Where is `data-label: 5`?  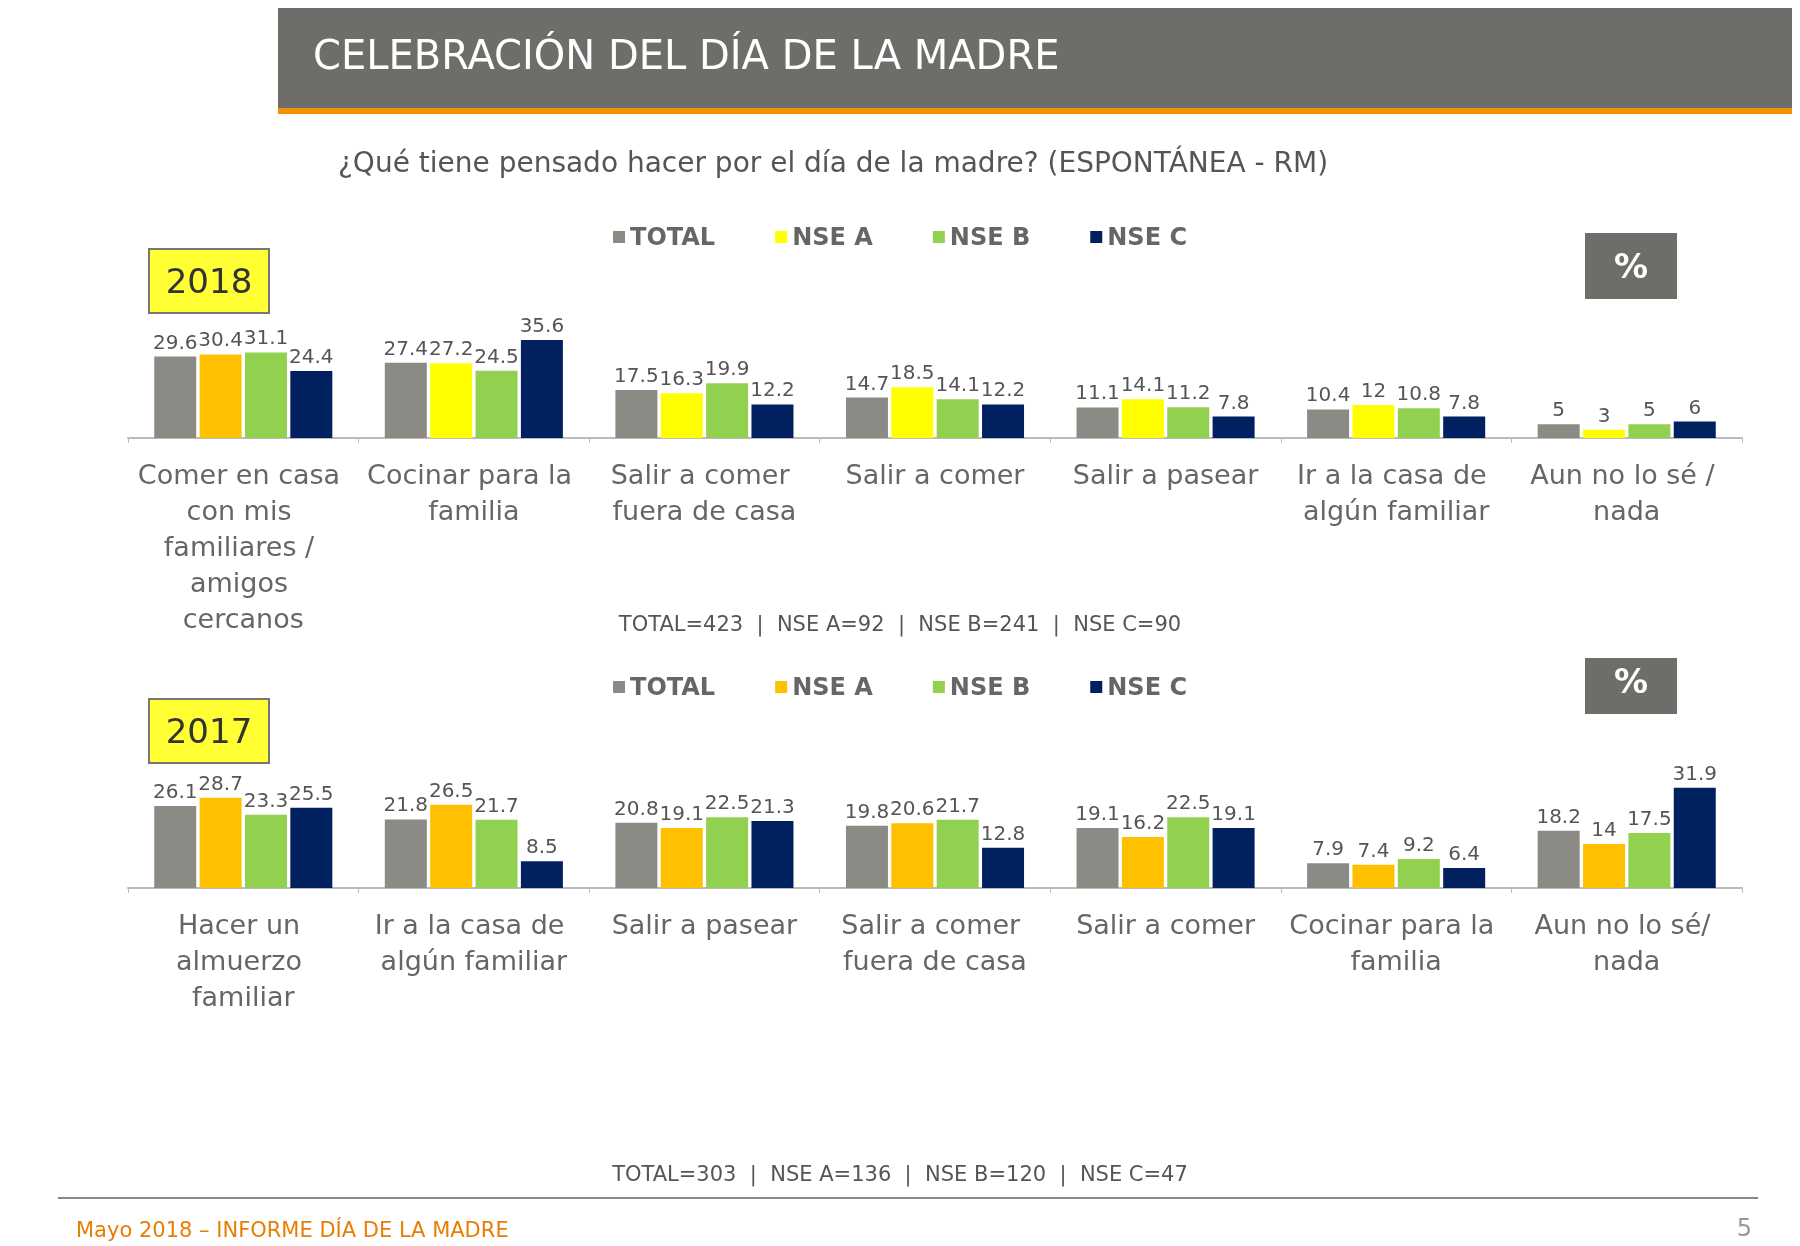 data-label: 5 is located at coordinates (1649, 409).